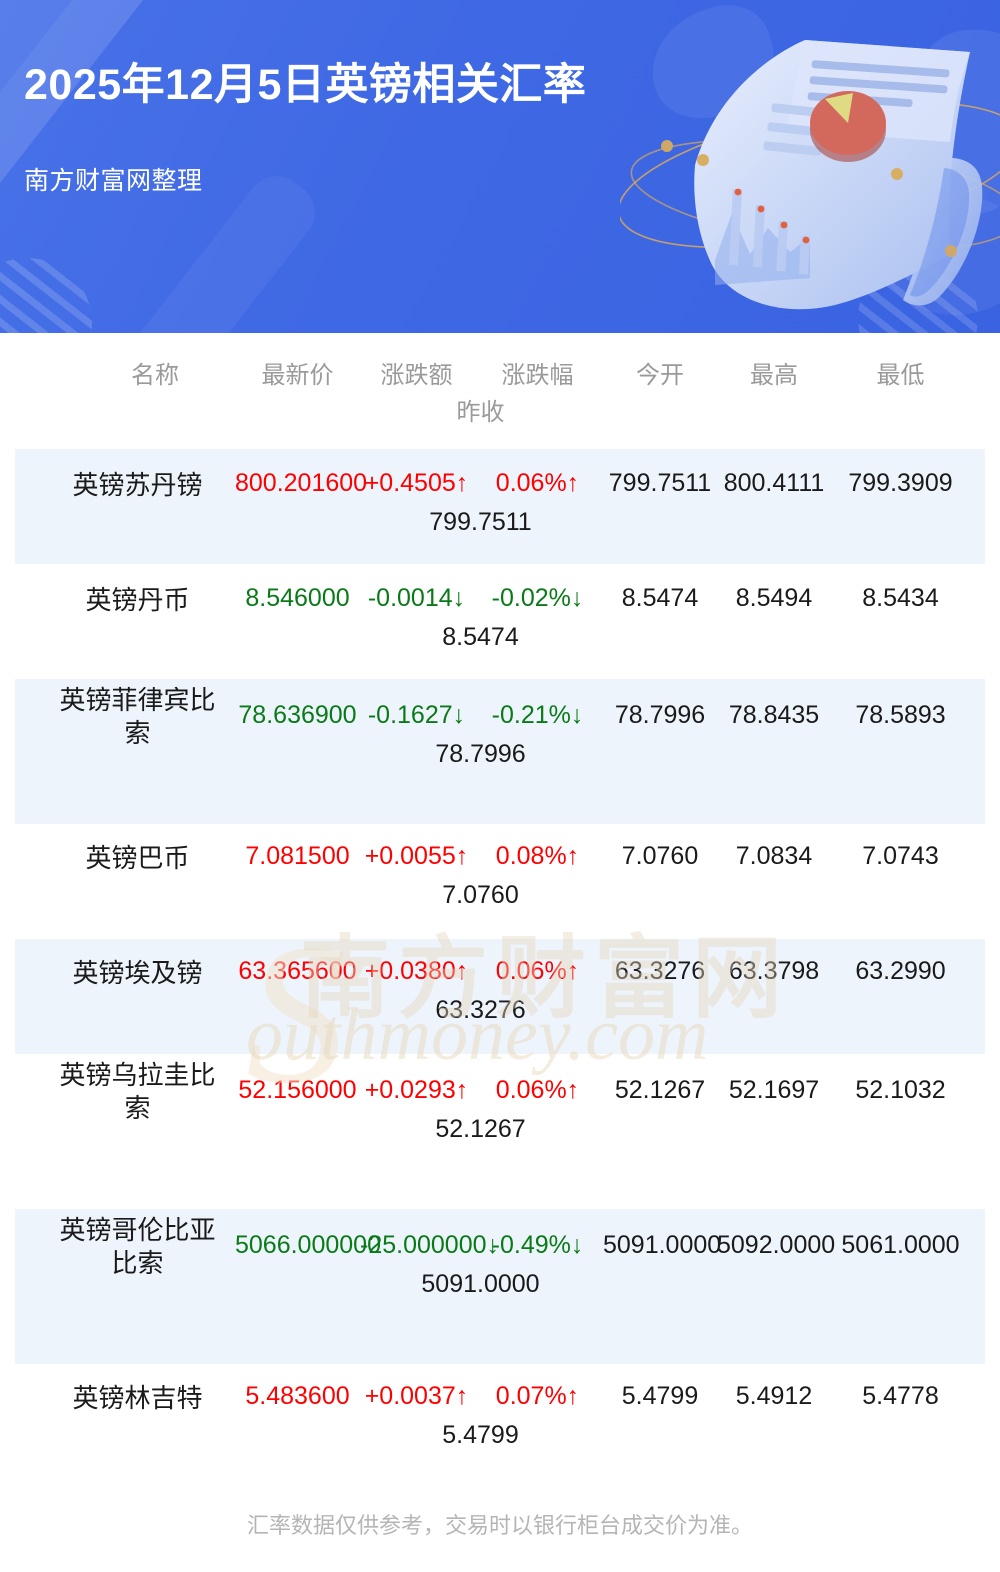 The height and width of the screenshot is (1572, 1000). What do you see at coordinates (416, 598) in the screenshot?
I see `cell-change-amount: -0.0014↓` at bounding box center [416, 598].